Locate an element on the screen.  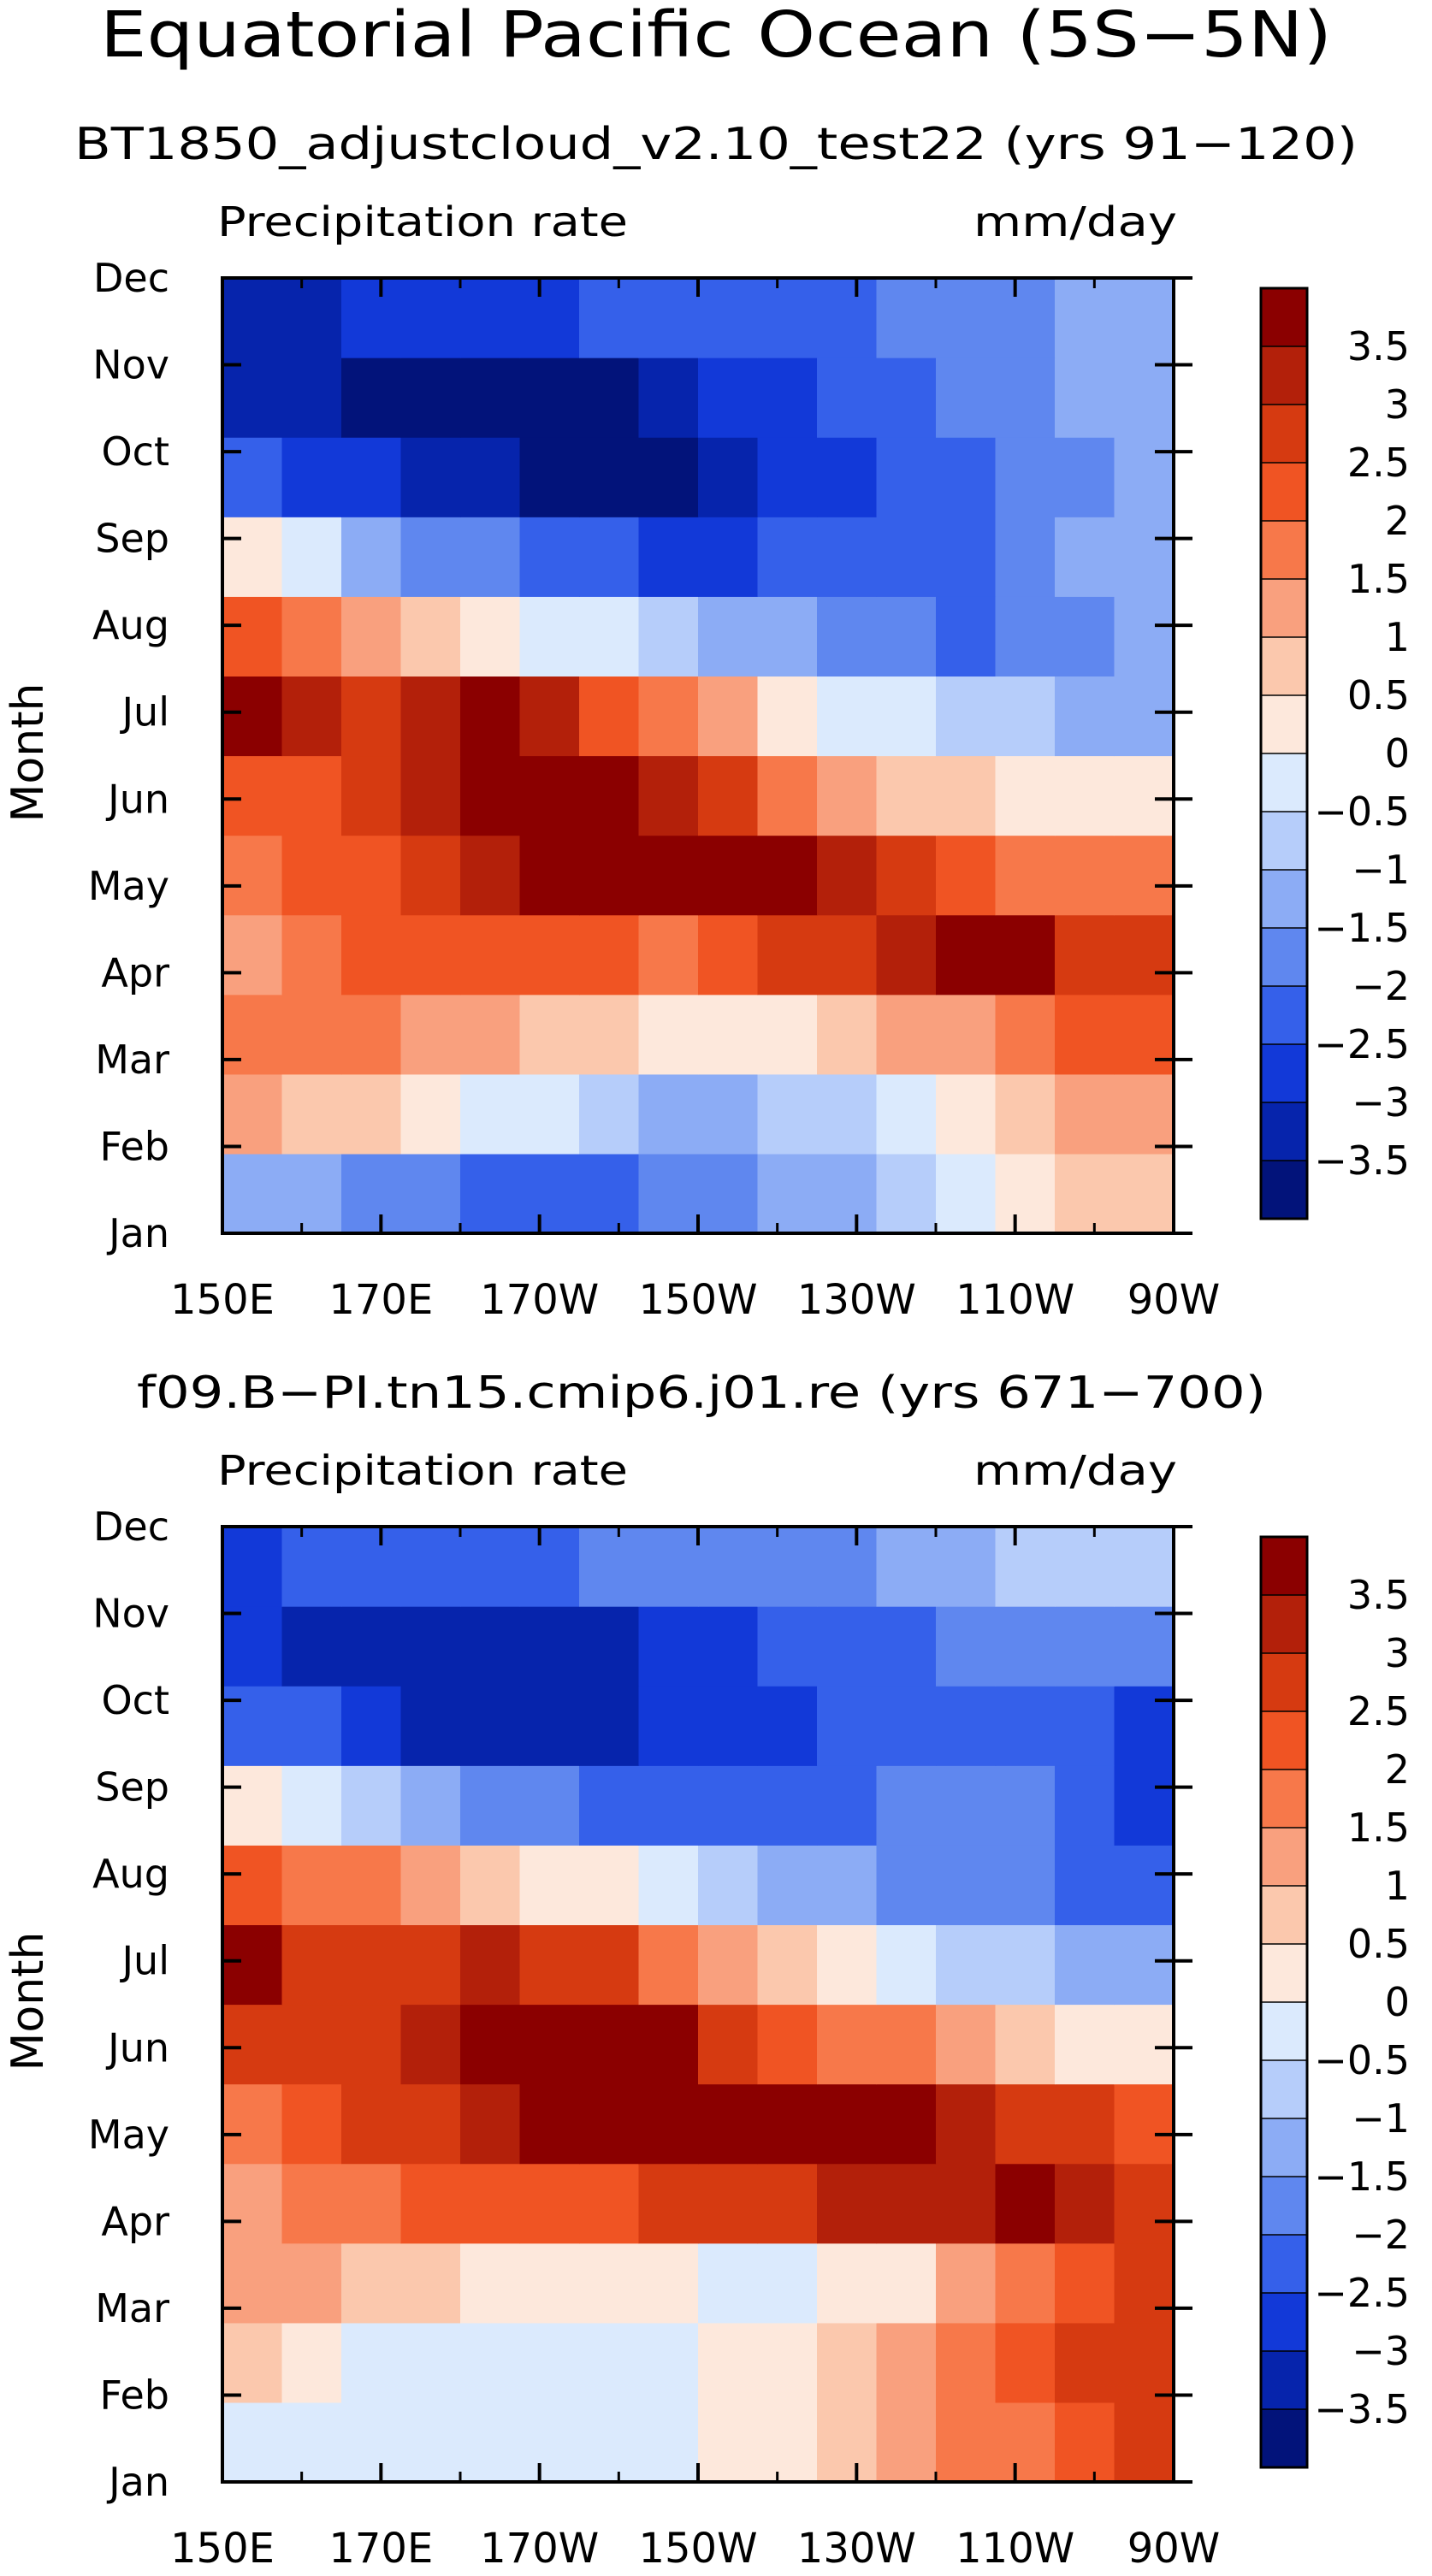
panel-subtitle: f09.B−PI.tn15.cmip6.j01.re (yrs 671−700) is located at coordinates (701, 1393).